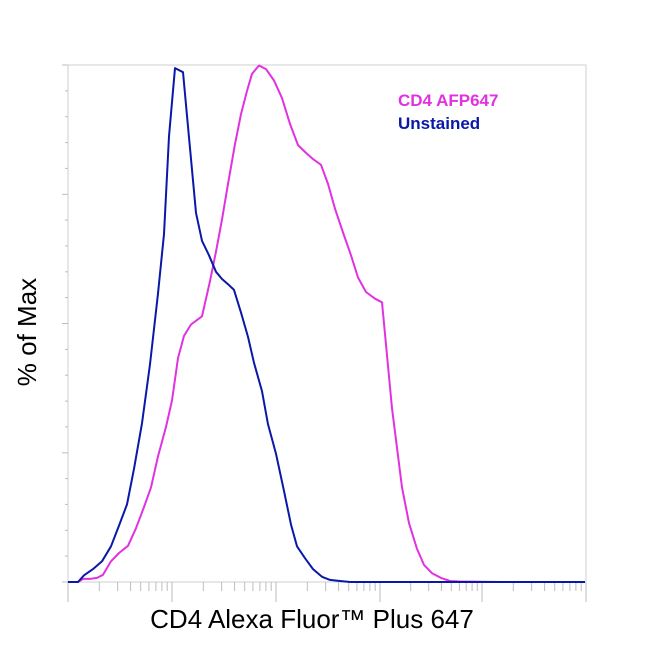  I want to click on y-axis-title: % of Max, so click(27, 332).